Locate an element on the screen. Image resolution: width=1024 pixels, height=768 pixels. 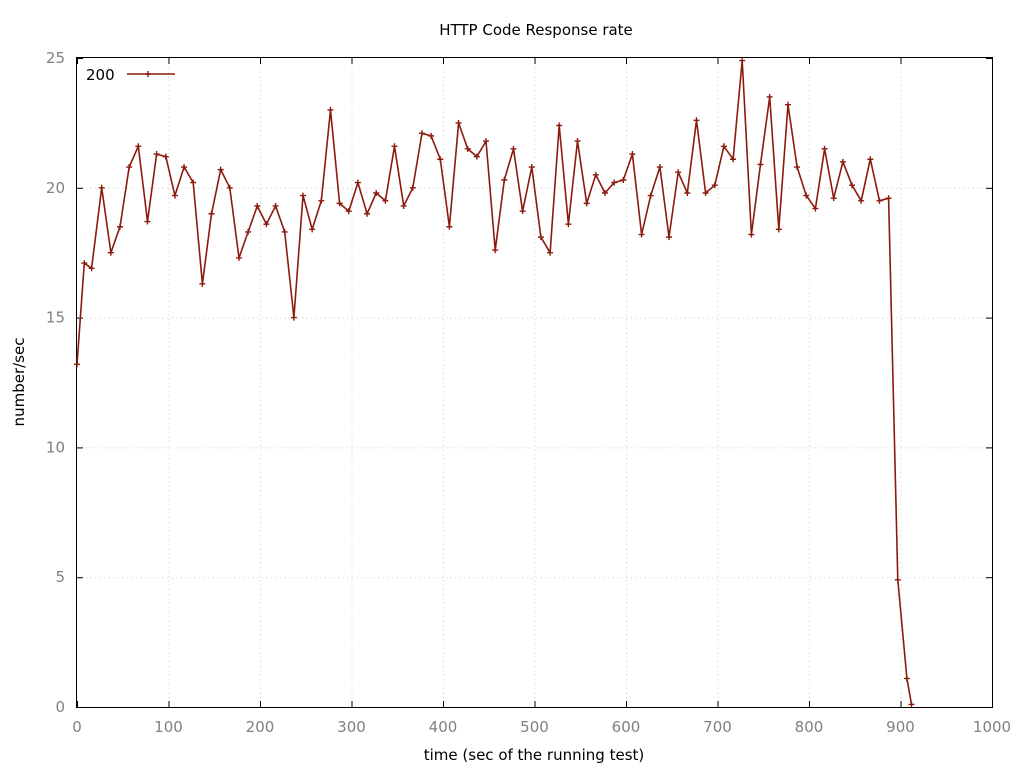
y-axis-label: number/sec is located at coordinates (19, 382).